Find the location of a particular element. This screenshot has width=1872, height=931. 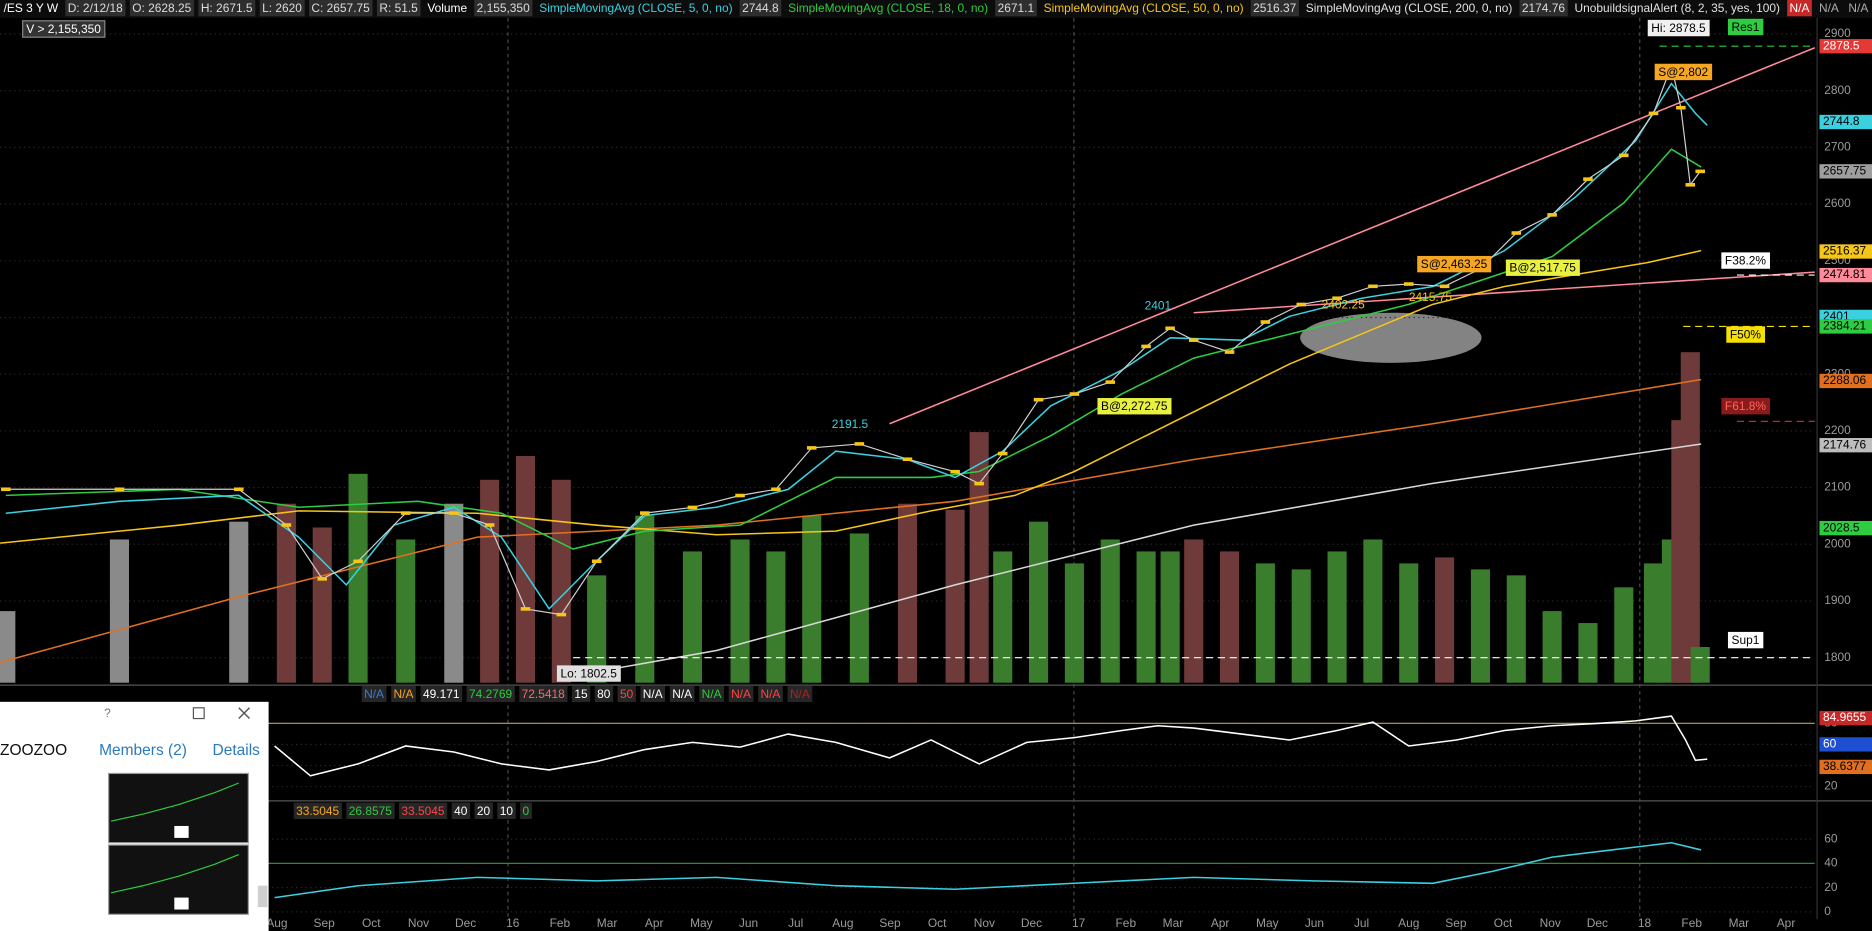

annotation: B@2,272.75 is located at coordinates (1134, 406).